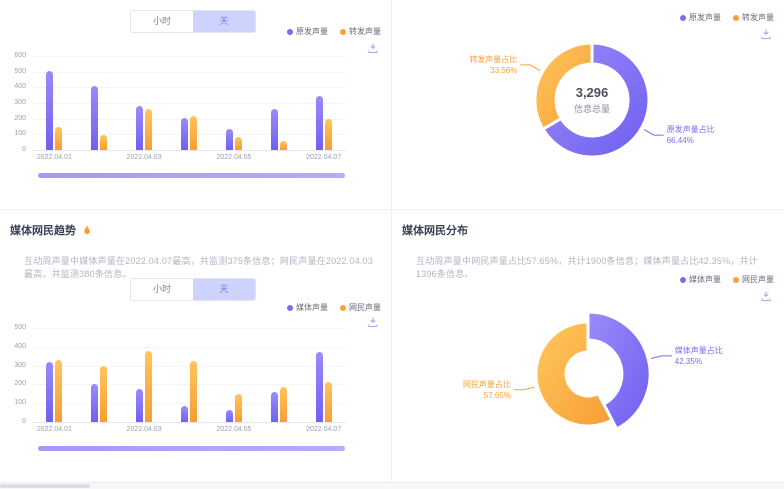 This screenshot has width=784, height=489. I want to click on donut-slice-媒体声量占比, so click(619, 370).